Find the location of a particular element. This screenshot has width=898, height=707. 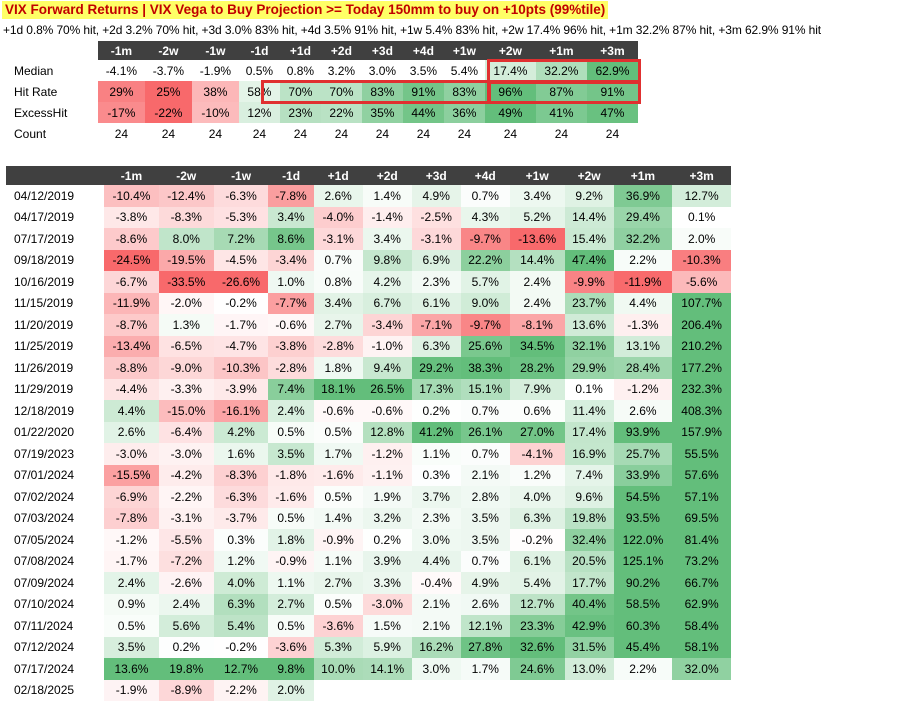

event-cell: 2.6% is located at coordinates (131, 432).